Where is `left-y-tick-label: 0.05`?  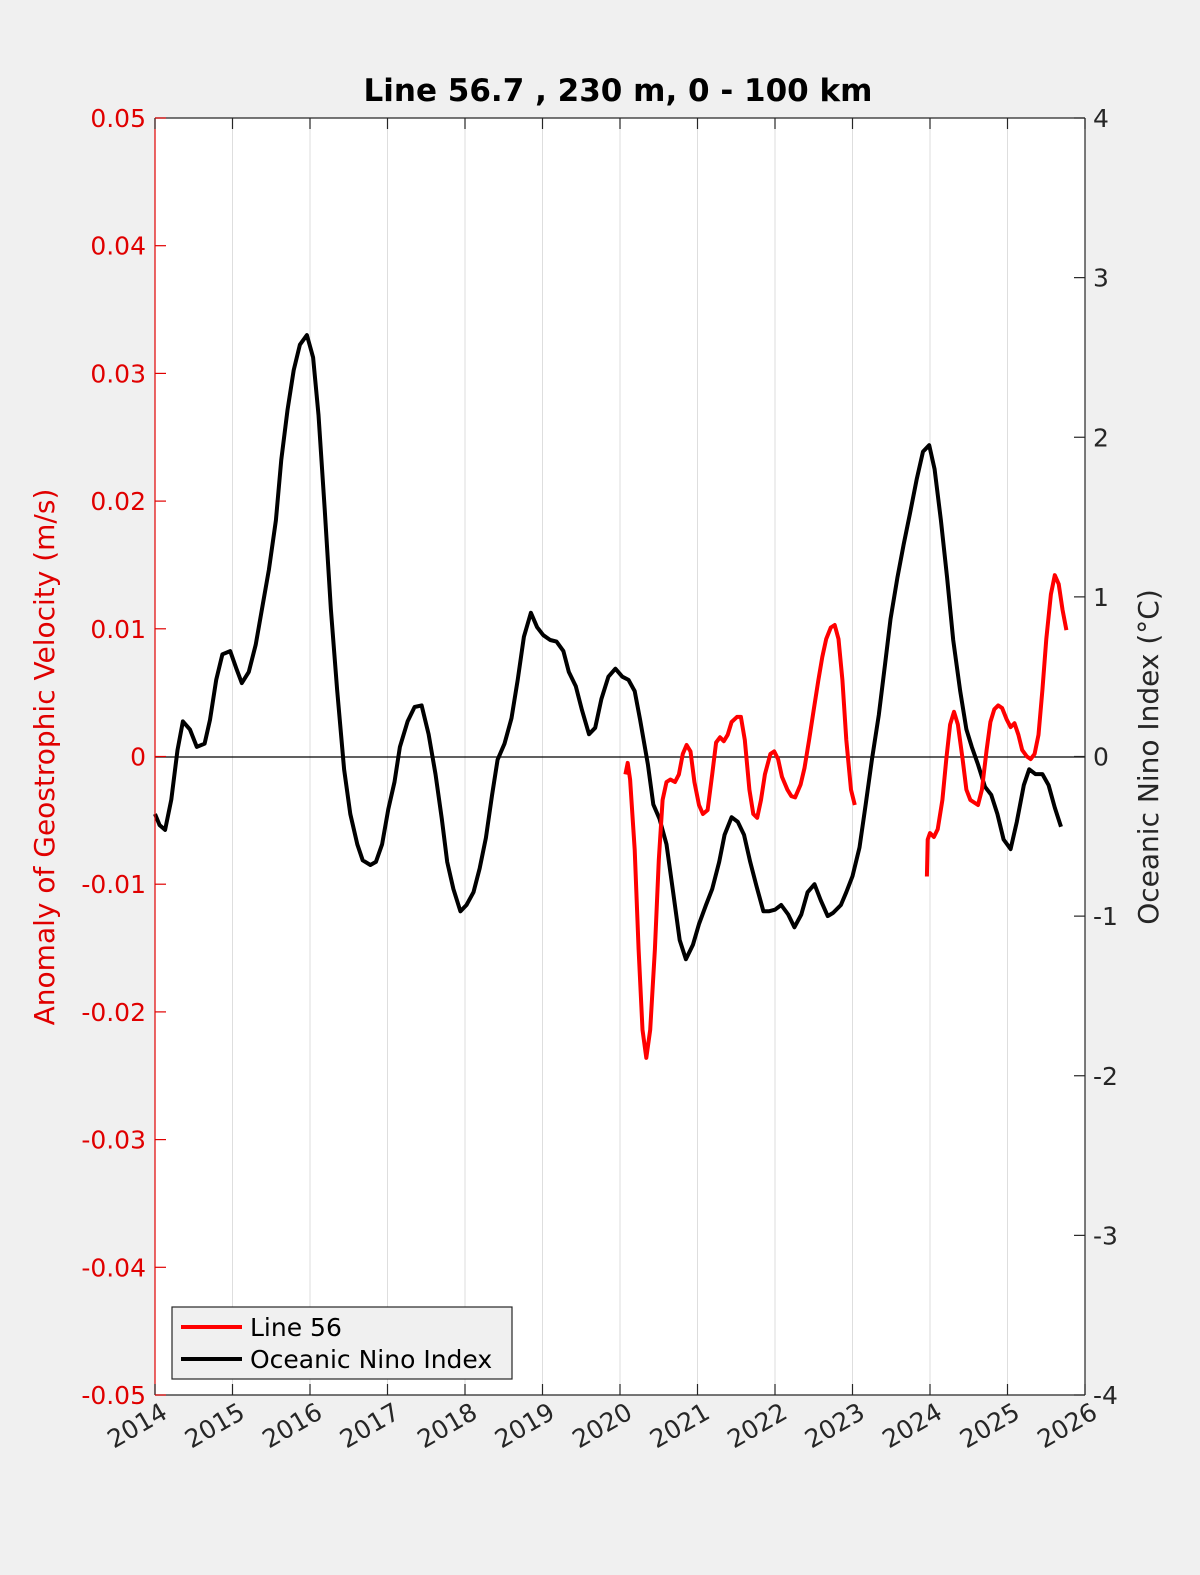
left-y-tick-label: 0.05 is located at coordinates (118, 118).